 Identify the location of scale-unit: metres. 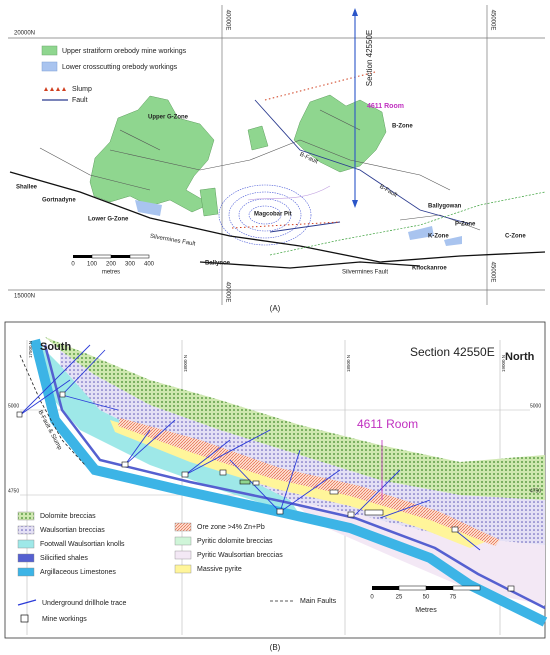
(111, 273).